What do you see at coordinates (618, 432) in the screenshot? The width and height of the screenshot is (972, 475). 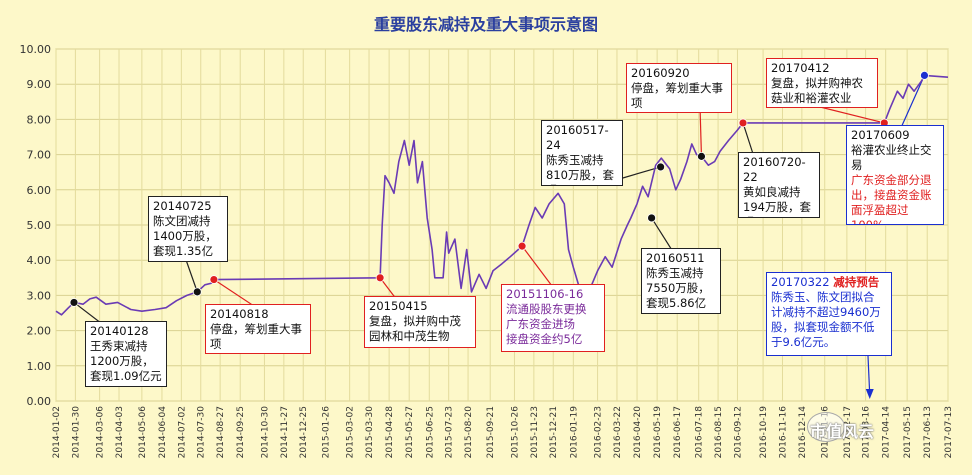 I see `x-tick-label: 2016-03-22` at bounding box center [618, 432].